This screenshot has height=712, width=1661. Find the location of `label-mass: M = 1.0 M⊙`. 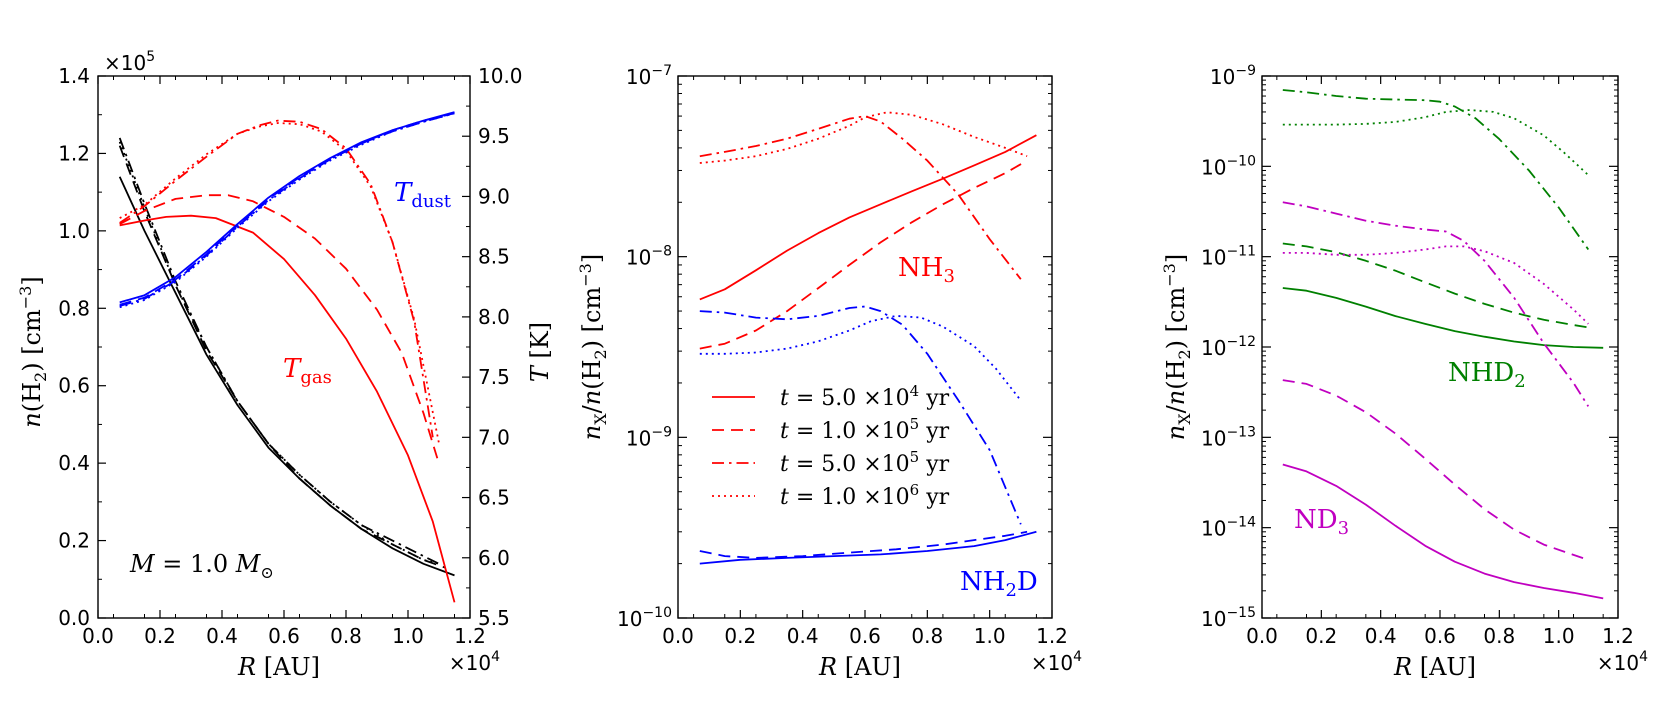

label-mass: M = 1.0 M⊙ is located at coordinates (201, 566).